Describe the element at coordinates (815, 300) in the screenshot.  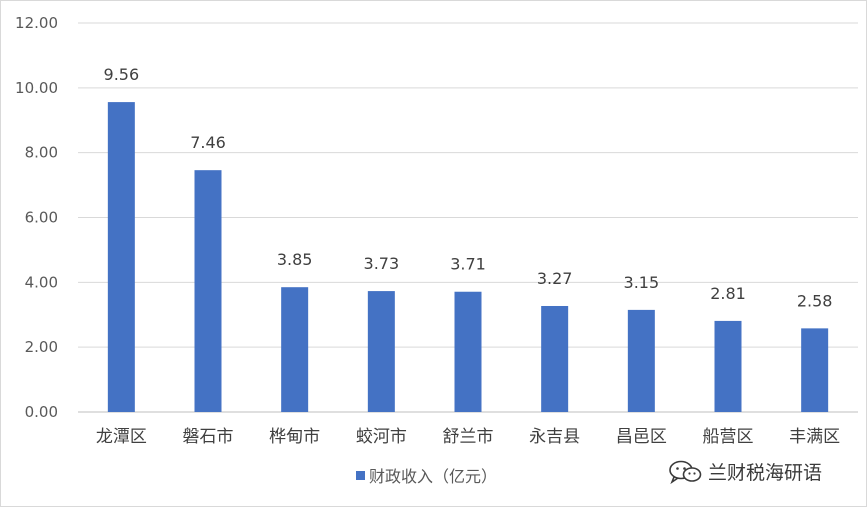
I see `data-label: 2.58` at that location.